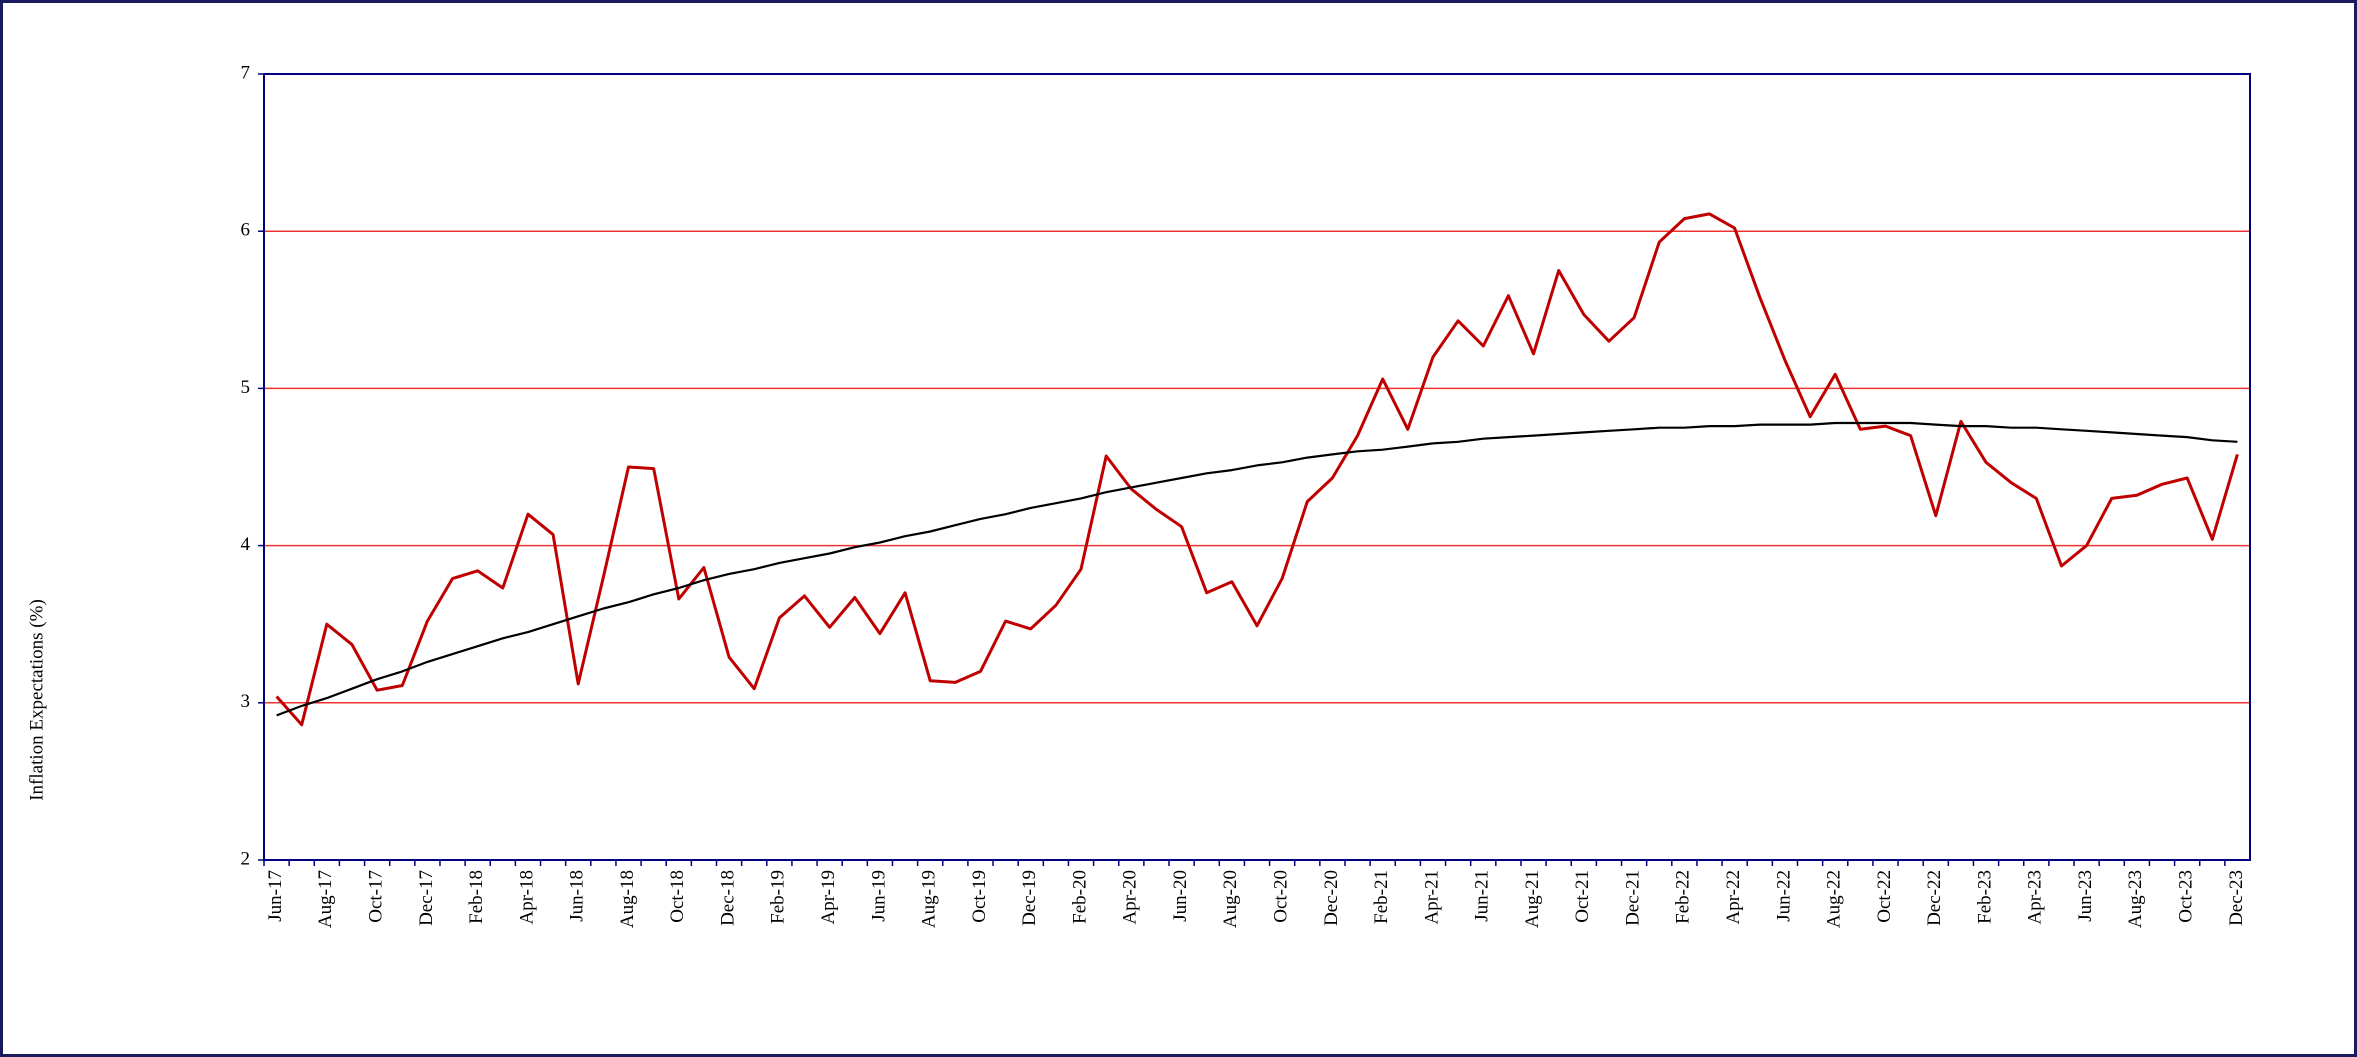  What do you see at coordinates (1331, 898) in the screenshot?
I see `x-tick-label: Dec-20` at bounding box center [1331, 898].